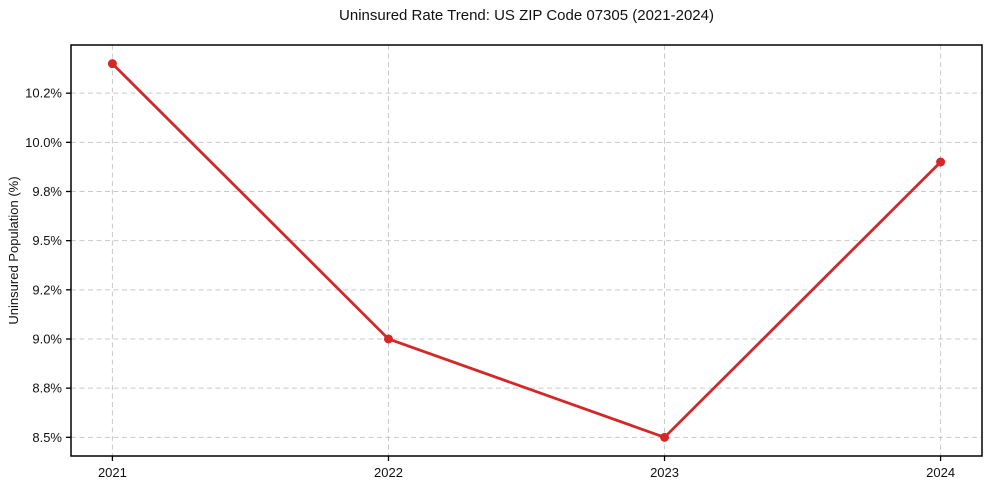 The width and height of the screenshot is (989, 490). I want to click on data-point-2022, so click(388, 339).